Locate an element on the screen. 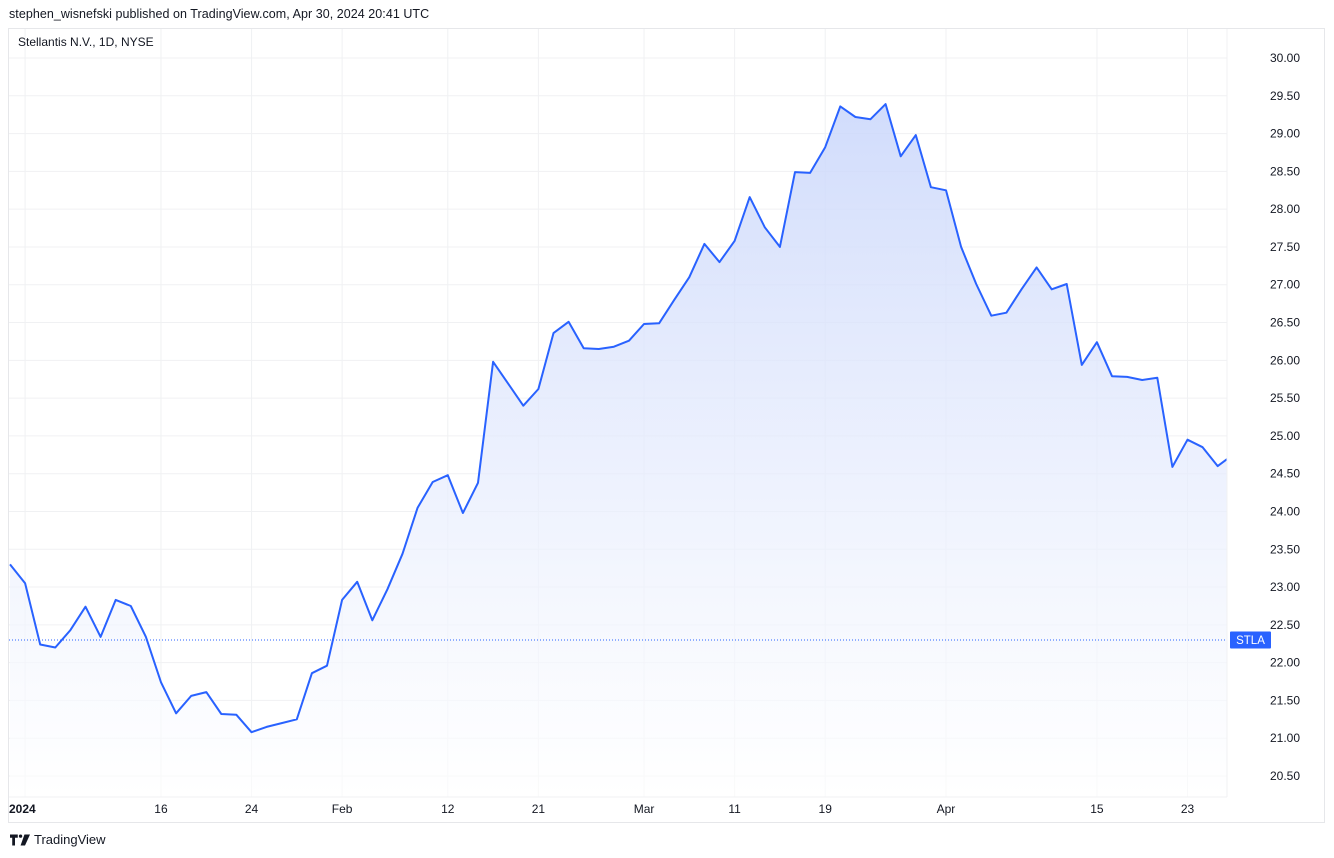 This screenshot has height=858, width=1334. time-tick-label: 19 is located at coordinates (826, 809).